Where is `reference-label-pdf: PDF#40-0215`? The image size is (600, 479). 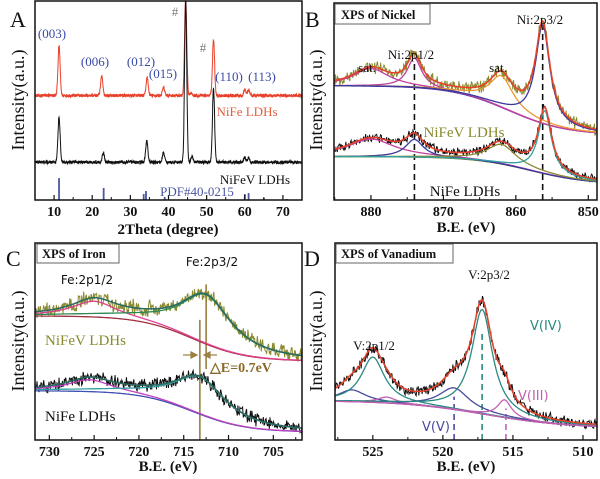 reference-label-pdf: PDF#40-0215 is located at coordinates (197, 191).